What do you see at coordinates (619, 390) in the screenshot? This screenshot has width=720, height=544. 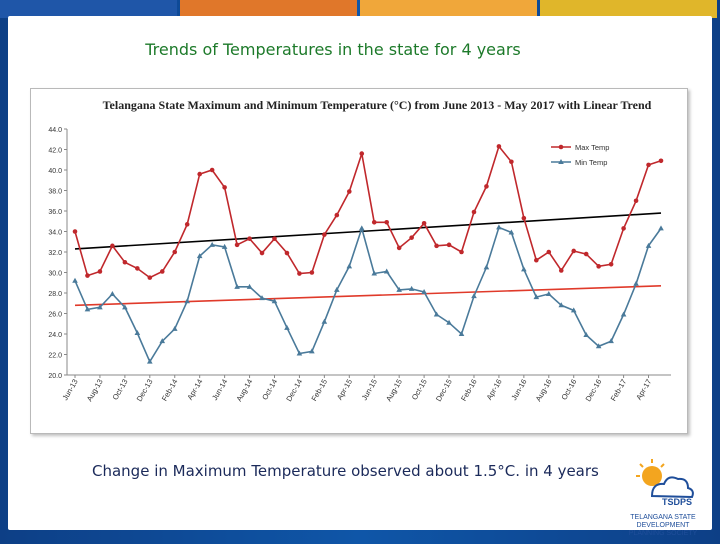 I see `x-tick-label: Feb-17` at bounding box center [619, 390].